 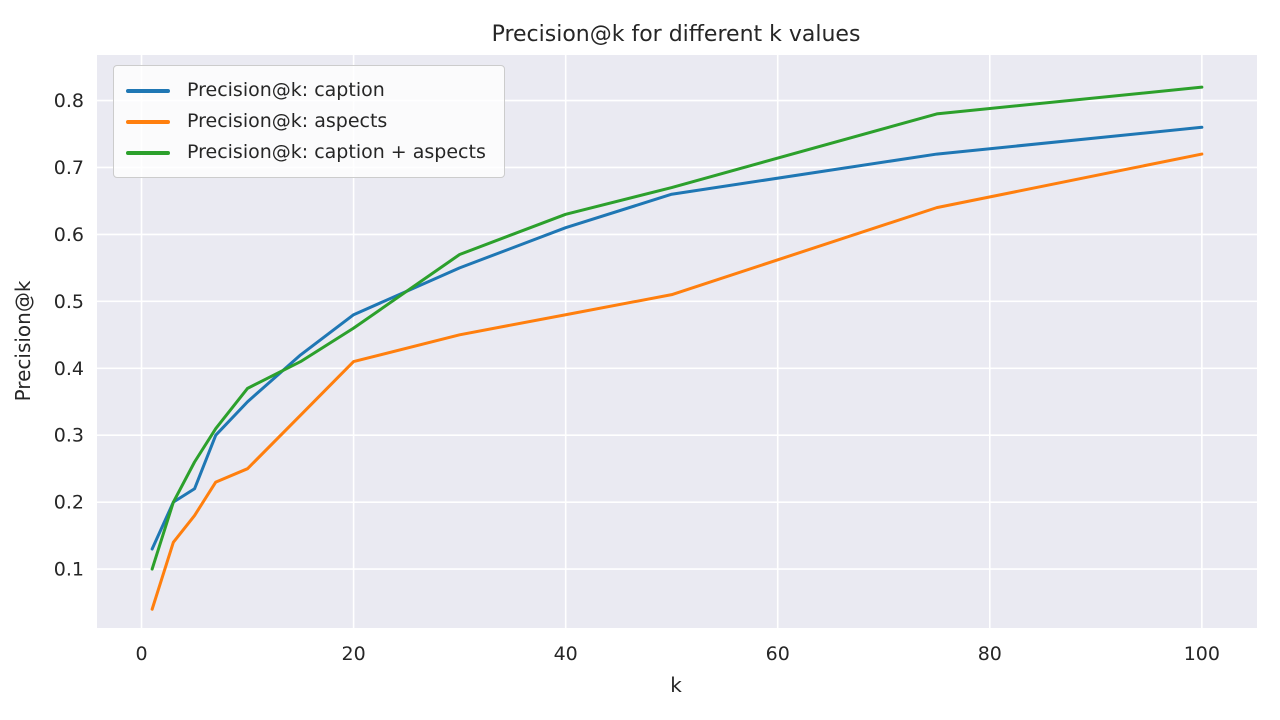 What do you see at coordinates (287, 121) in the screenshot?
I see `legend-label: Precision@k: aspects` at bounding box center [287, 121].